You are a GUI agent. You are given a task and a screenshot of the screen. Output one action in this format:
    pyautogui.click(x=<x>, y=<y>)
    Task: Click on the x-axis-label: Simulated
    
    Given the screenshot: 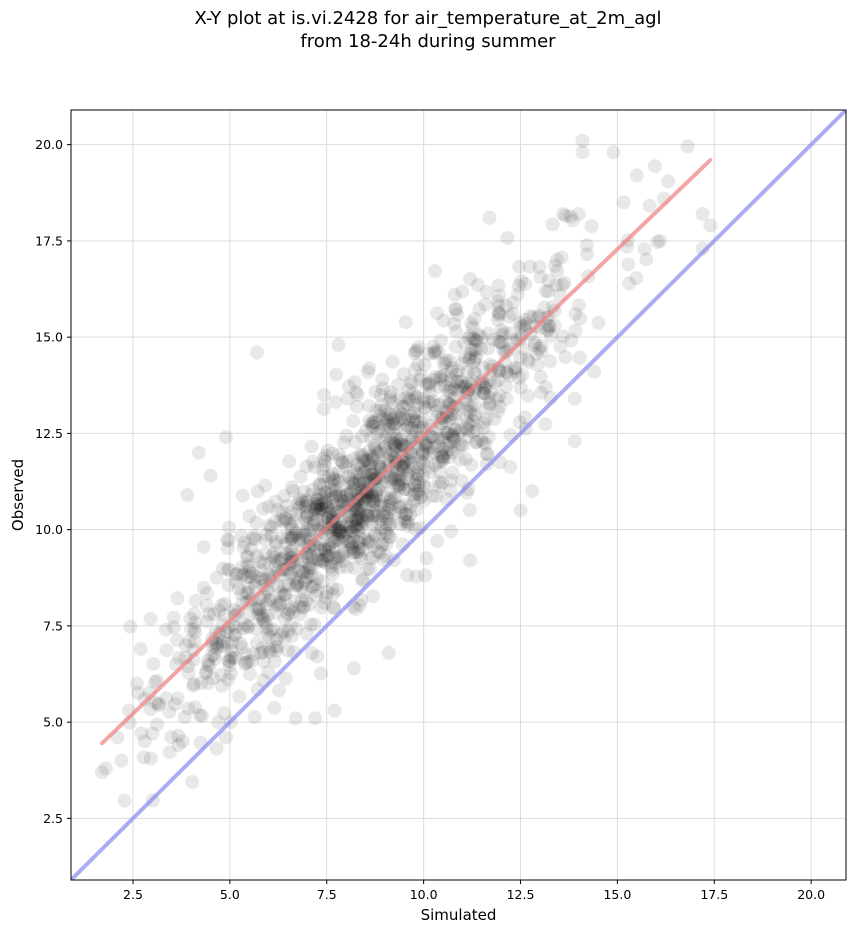 What is the action you would take?
    pyautogui.click(x=459, y=915)
    